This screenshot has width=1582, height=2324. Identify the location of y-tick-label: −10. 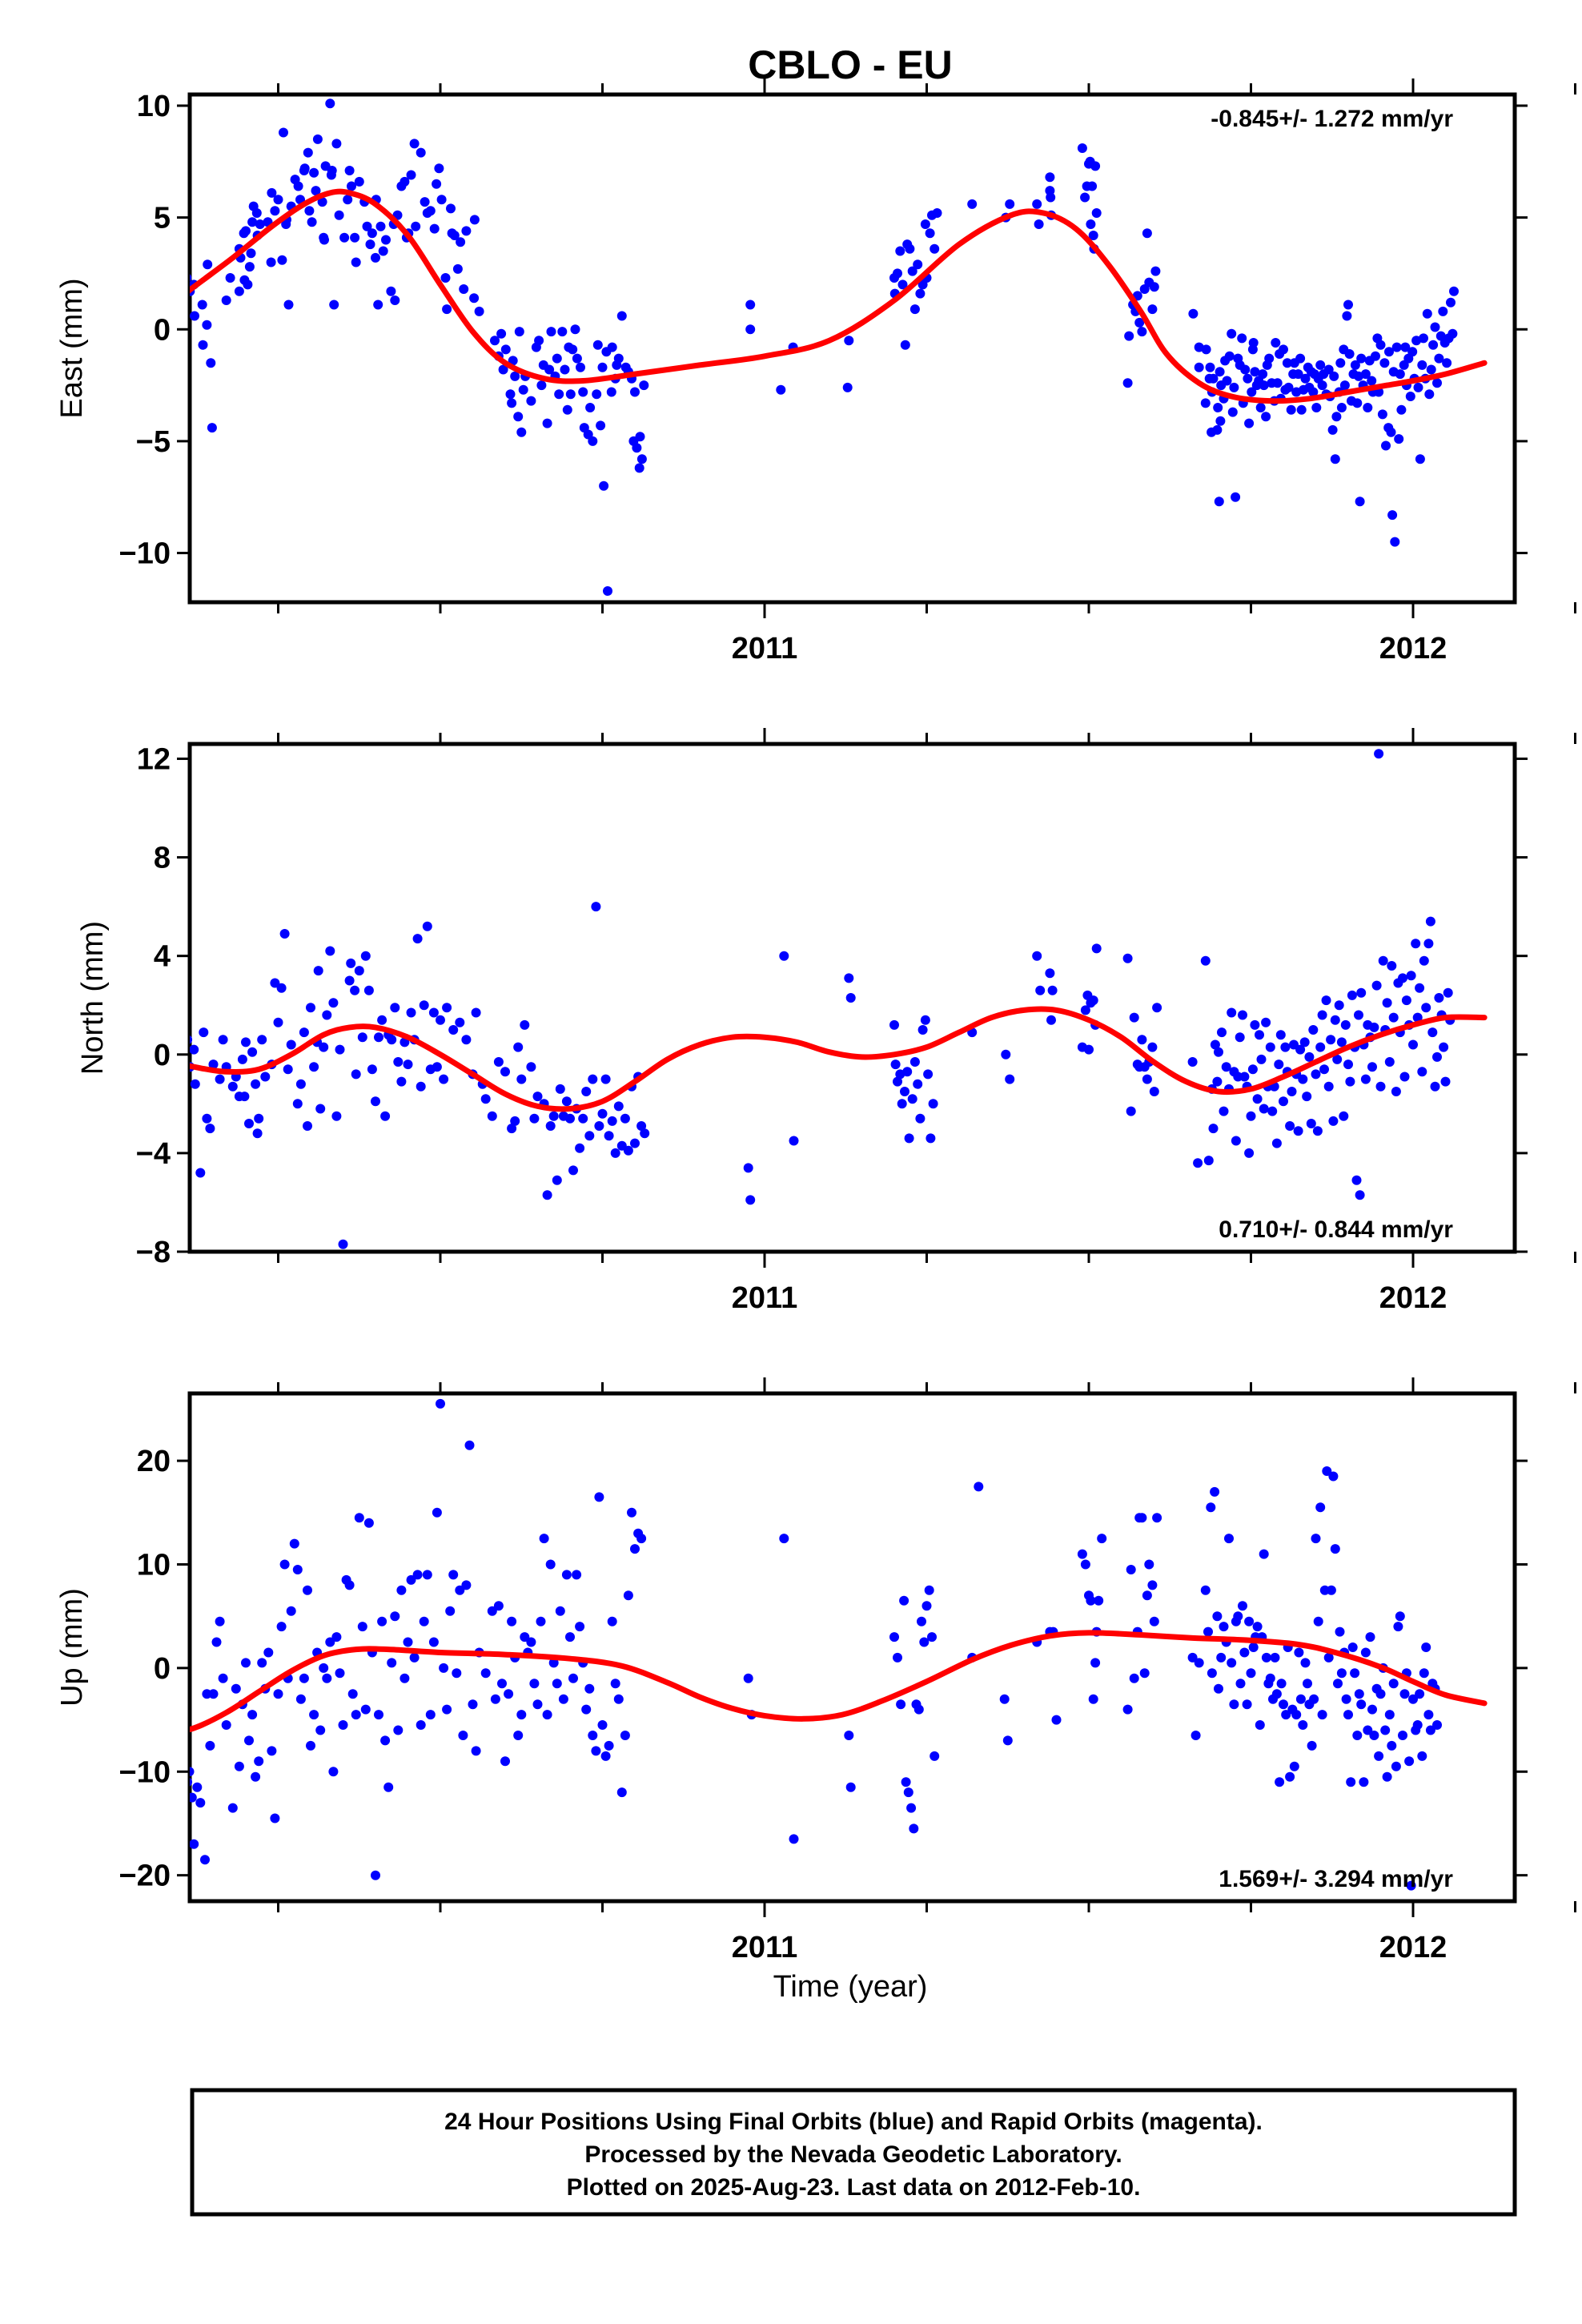
(145, 1772).